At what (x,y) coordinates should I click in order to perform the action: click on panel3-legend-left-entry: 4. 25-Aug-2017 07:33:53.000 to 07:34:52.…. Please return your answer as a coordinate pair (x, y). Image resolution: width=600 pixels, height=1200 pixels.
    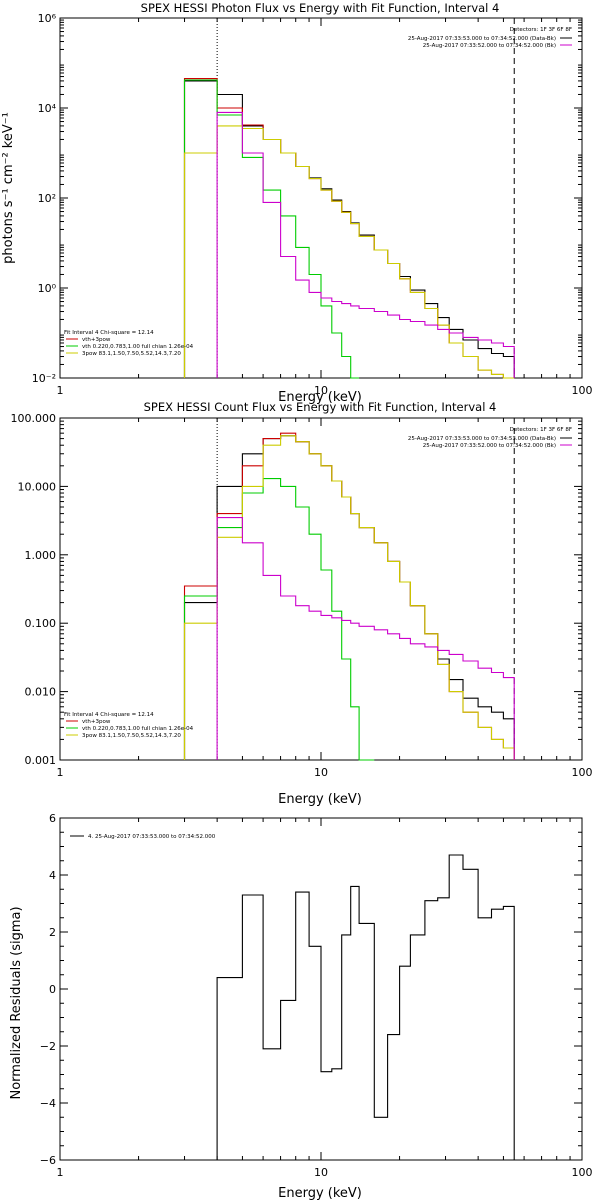
    Looking at the image, I should click on (152, 837).